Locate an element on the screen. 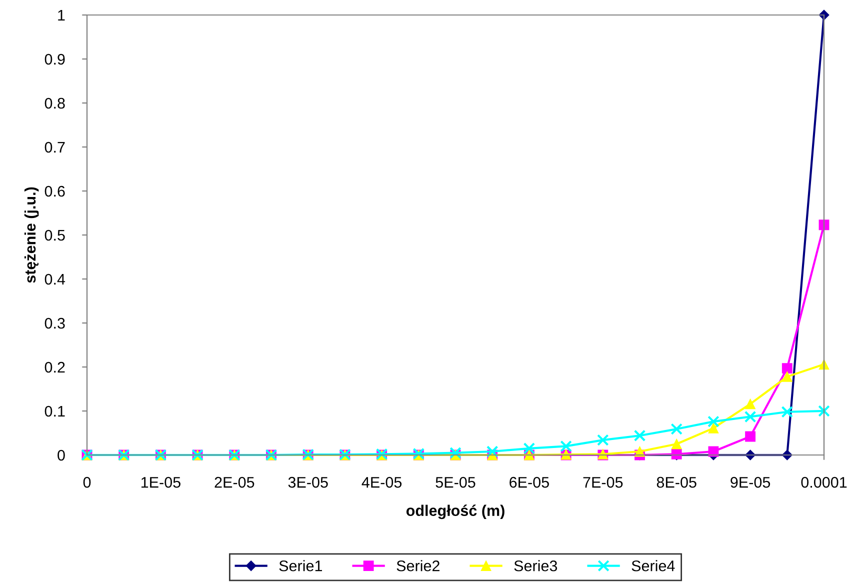 Image resolution: width=868 pixels, height=585 pixels. y-tick-label: 0.9 is located at coordinates (54, 59).